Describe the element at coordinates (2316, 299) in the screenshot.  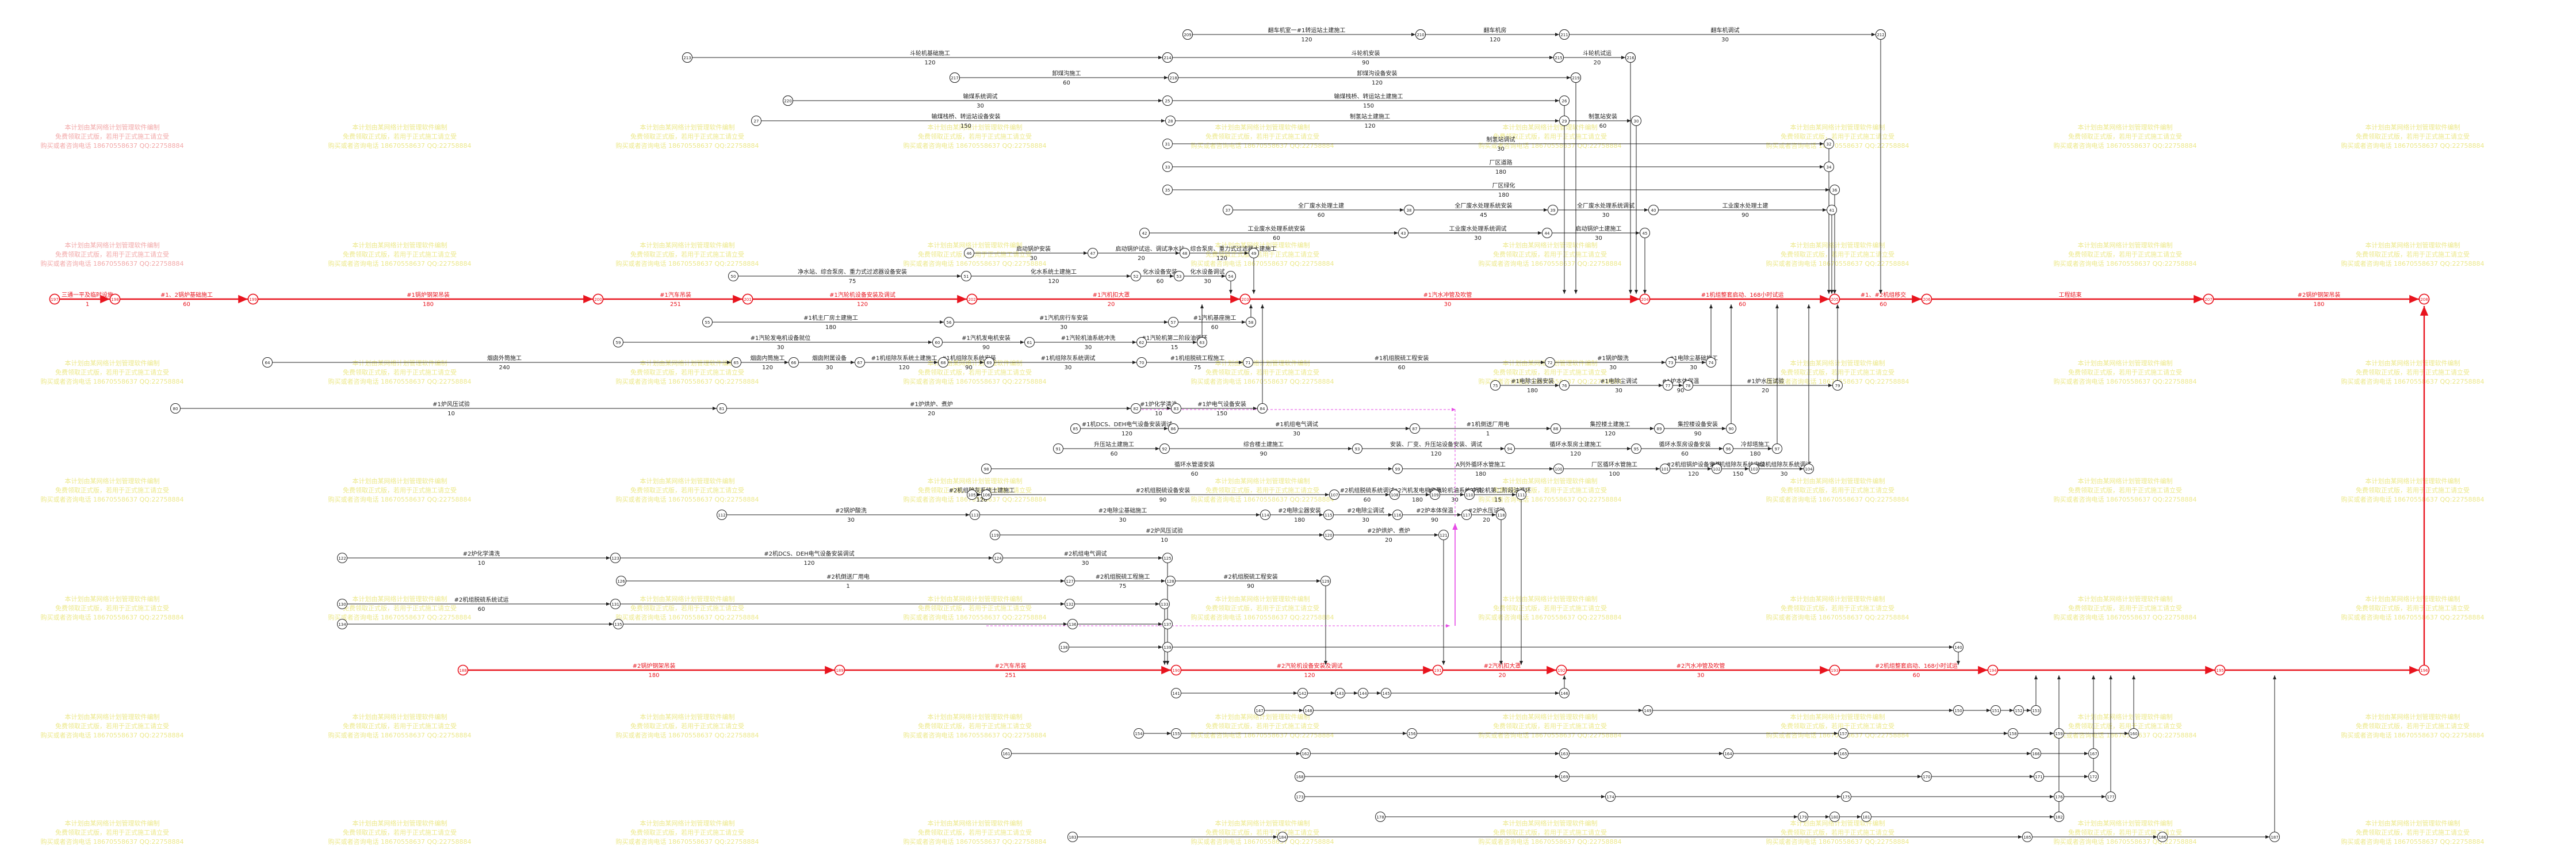
I see `activity-arrow: #2锅炉钢架吊装 180` at that location.